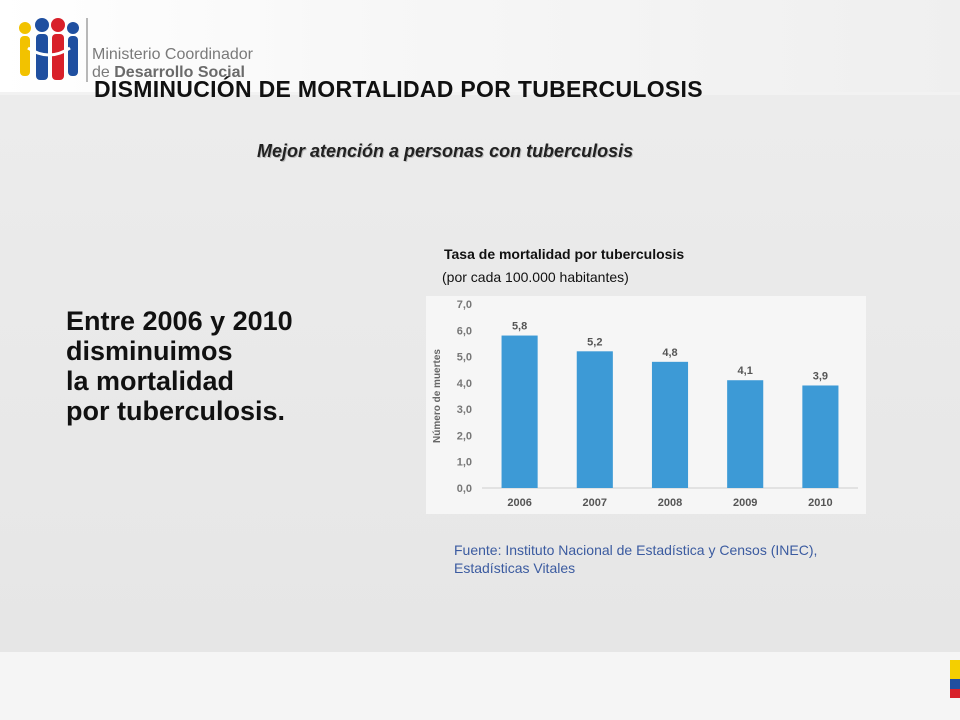  Describe the element at coordinates (437, 396) in the screenshot. I see `y-axis-label: Número de muertes` at that location.